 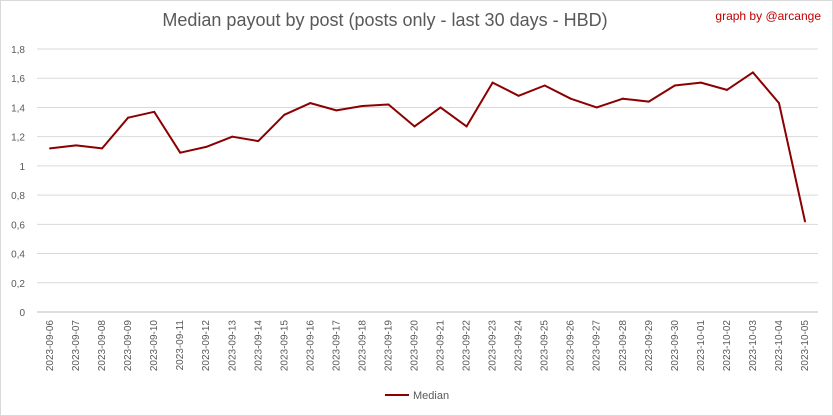 I want to click on y-tick-label: 1,8, so click(x=18, y=50).